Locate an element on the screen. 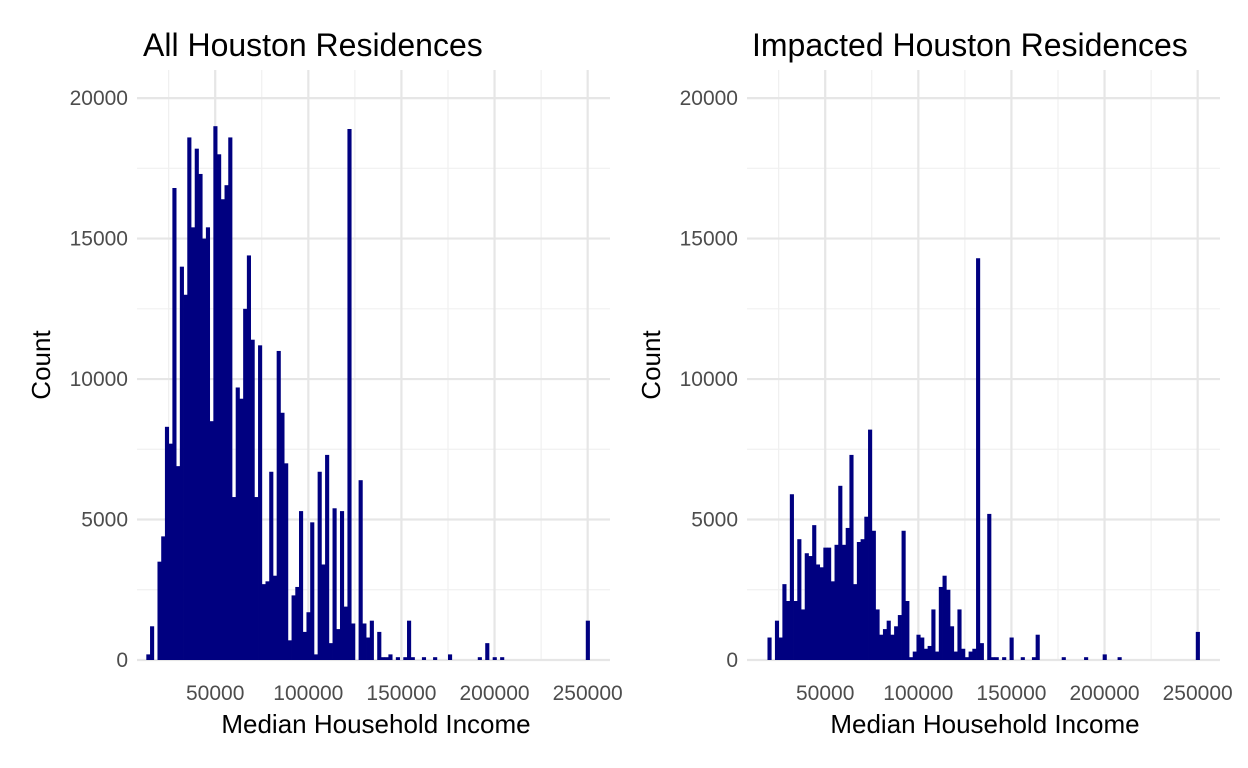 This screenshot has height=768, width=1248. x-tick-label: 250000 is located at coordinates (1198, 693).